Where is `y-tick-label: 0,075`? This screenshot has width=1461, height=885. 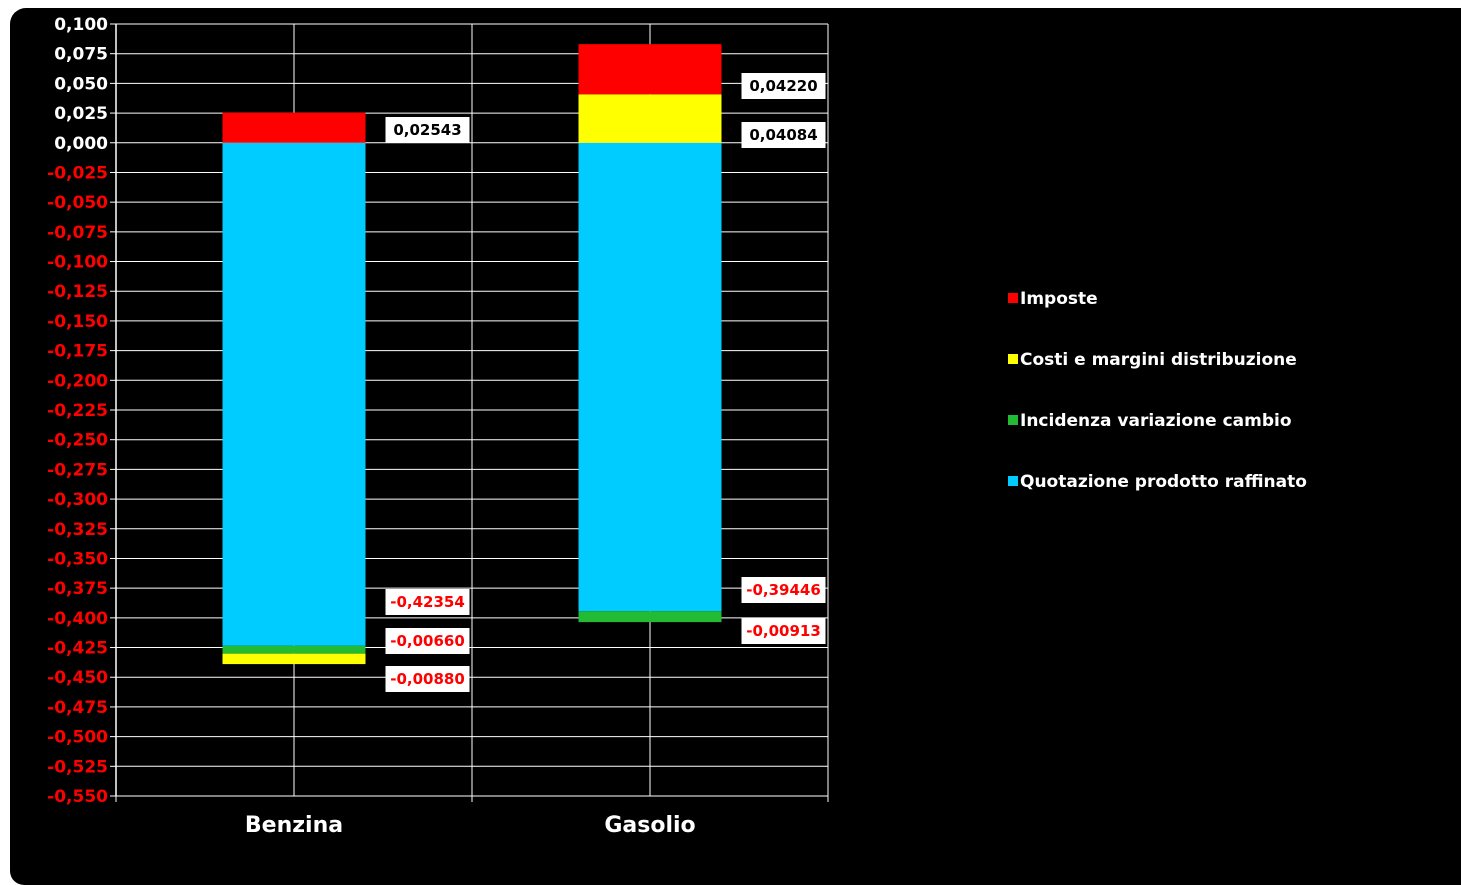
y-tick-label: 0,075 is located at coordinates (81, 55).